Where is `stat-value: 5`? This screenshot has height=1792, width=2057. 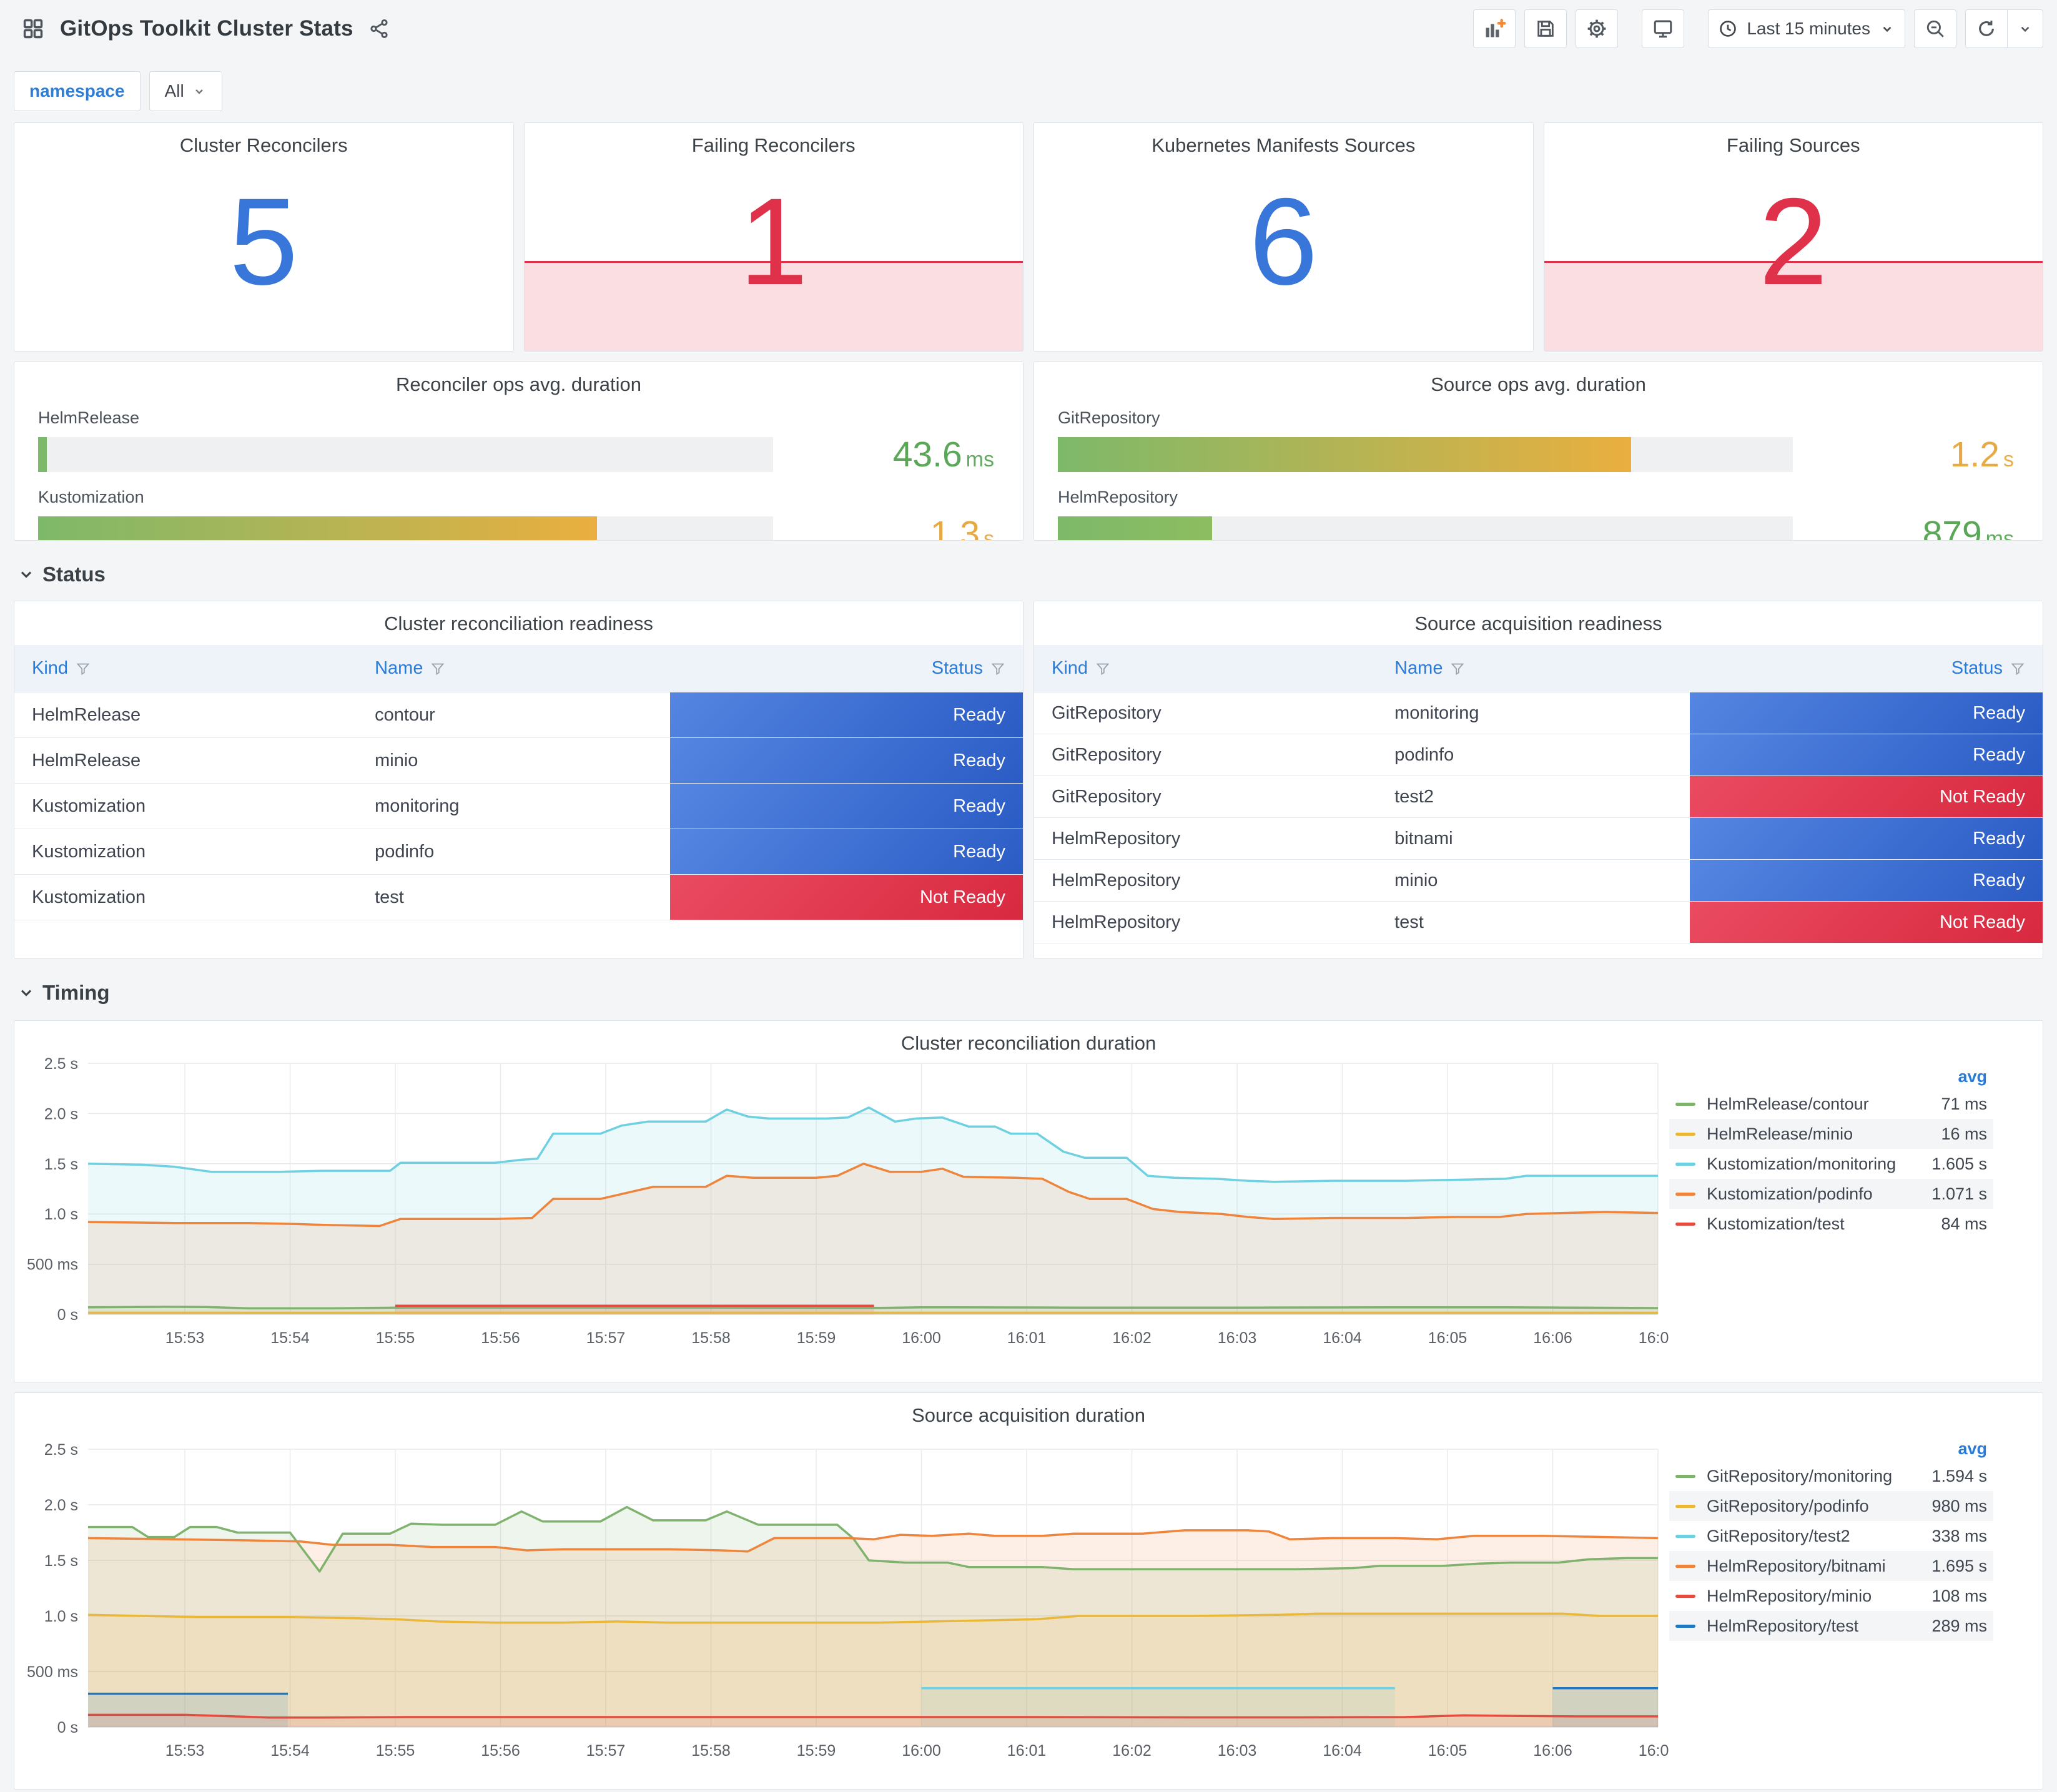 stat-value: 5 is located at coordinates (263, 241).